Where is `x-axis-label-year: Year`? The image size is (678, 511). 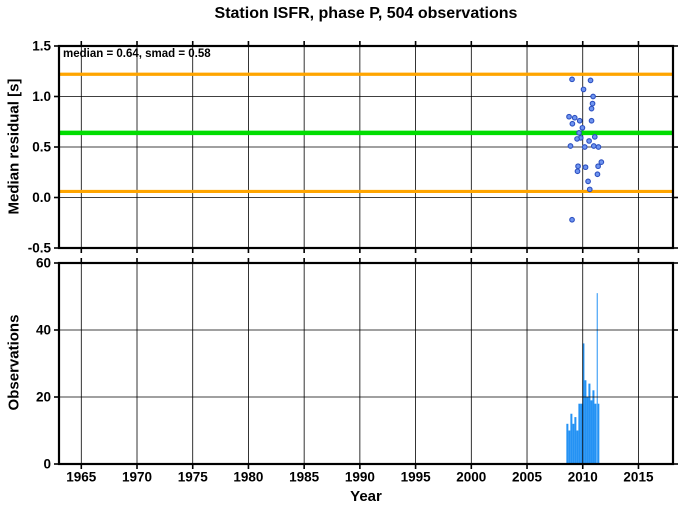 x-axis-label-year: Year is located at coordinates (366, 496).